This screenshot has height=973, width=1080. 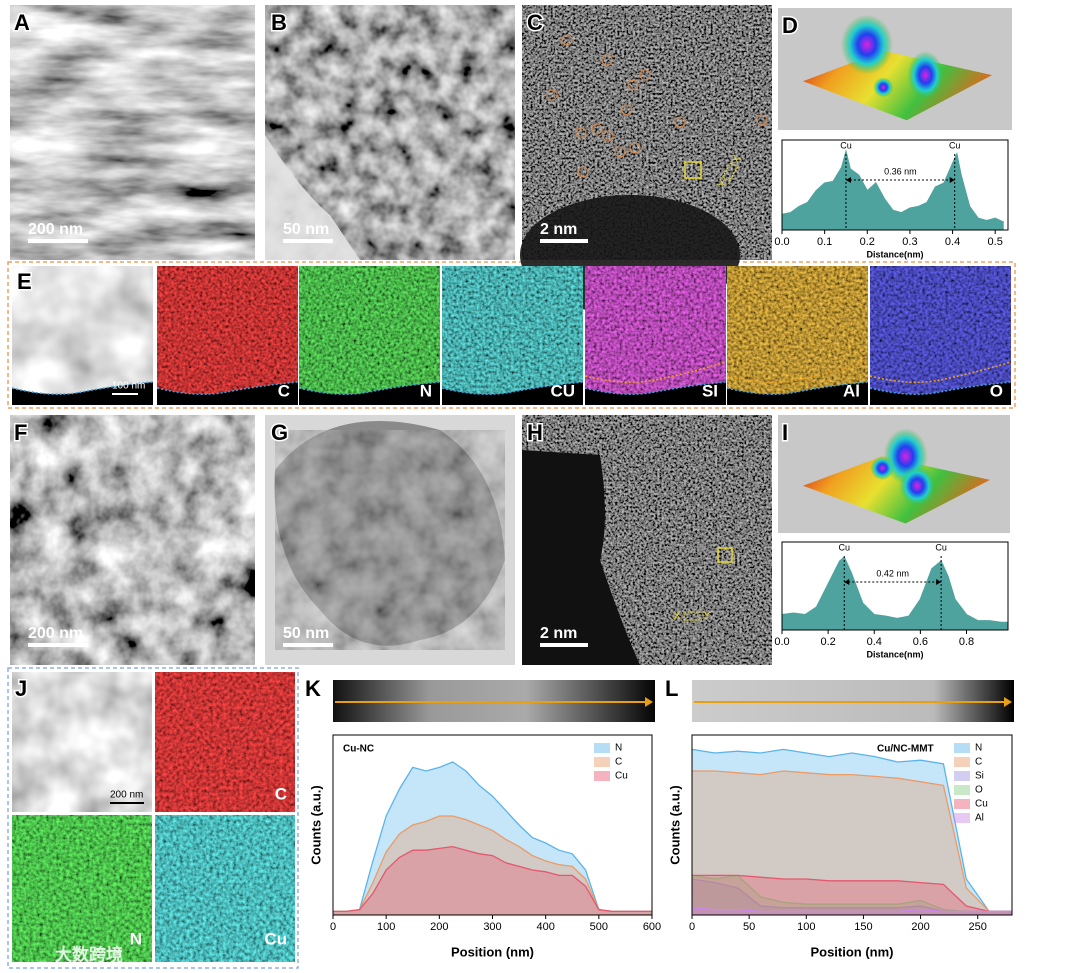 What do you see at coordinates (671, 688) in the screenshot?
I see `panel-label: L` at bounding box center [671, 688].